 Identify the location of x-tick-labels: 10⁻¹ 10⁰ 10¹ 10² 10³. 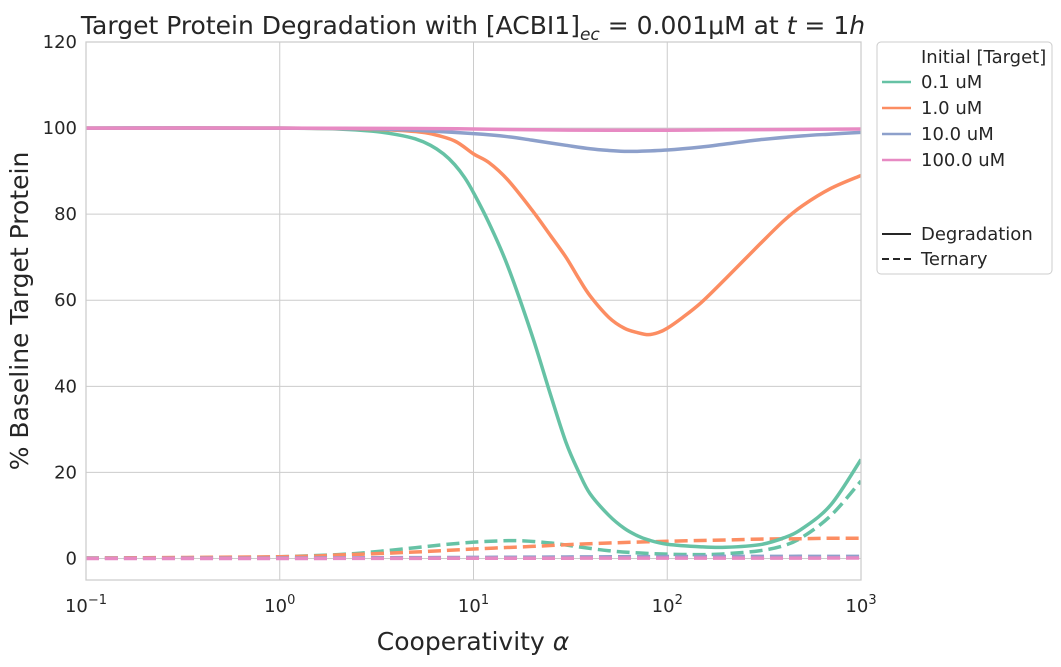
(471, 605).